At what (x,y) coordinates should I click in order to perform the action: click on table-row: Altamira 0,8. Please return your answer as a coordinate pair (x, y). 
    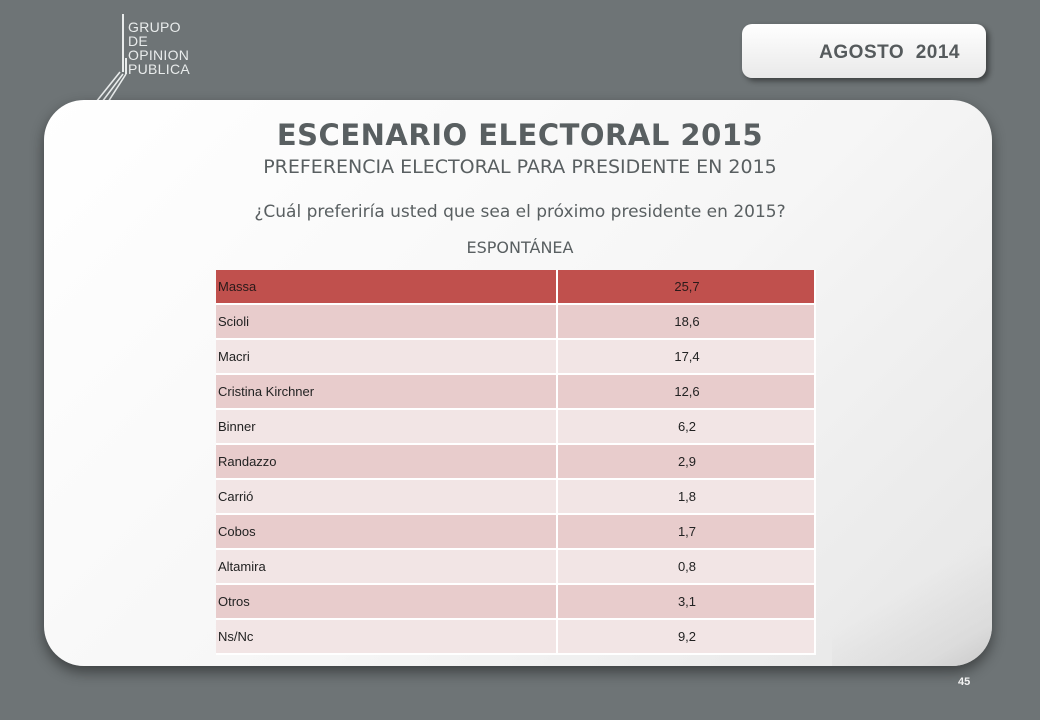
    Looking at the image, I should click on (516, 567).